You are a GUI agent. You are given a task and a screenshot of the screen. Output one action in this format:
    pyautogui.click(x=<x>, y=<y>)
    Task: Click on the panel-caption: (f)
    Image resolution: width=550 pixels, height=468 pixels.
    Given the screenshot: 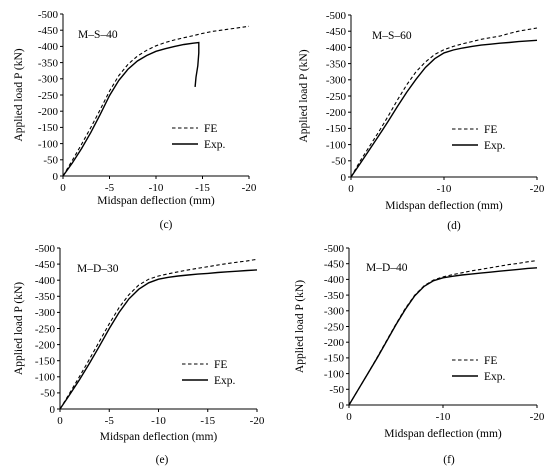 What is the action you would take?
    pyautogui.click(x=449, y=460)
    